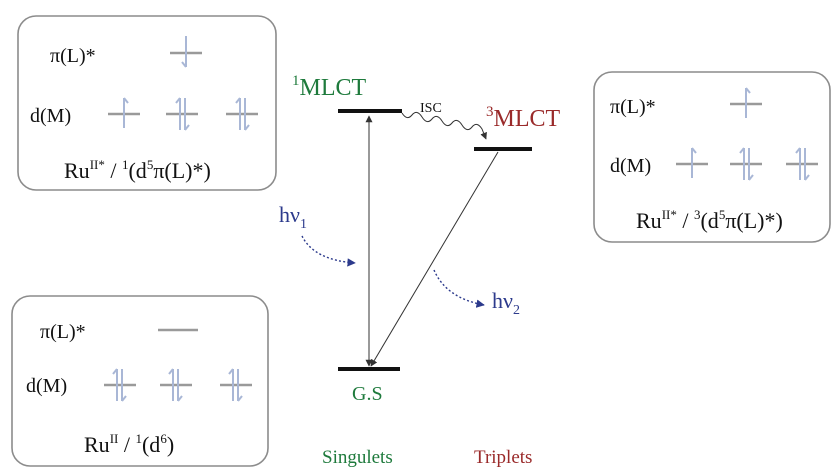 The height and width of the screenshot is (470, 836). I want to click on ground-state-label: G.S, so click(367, 394).